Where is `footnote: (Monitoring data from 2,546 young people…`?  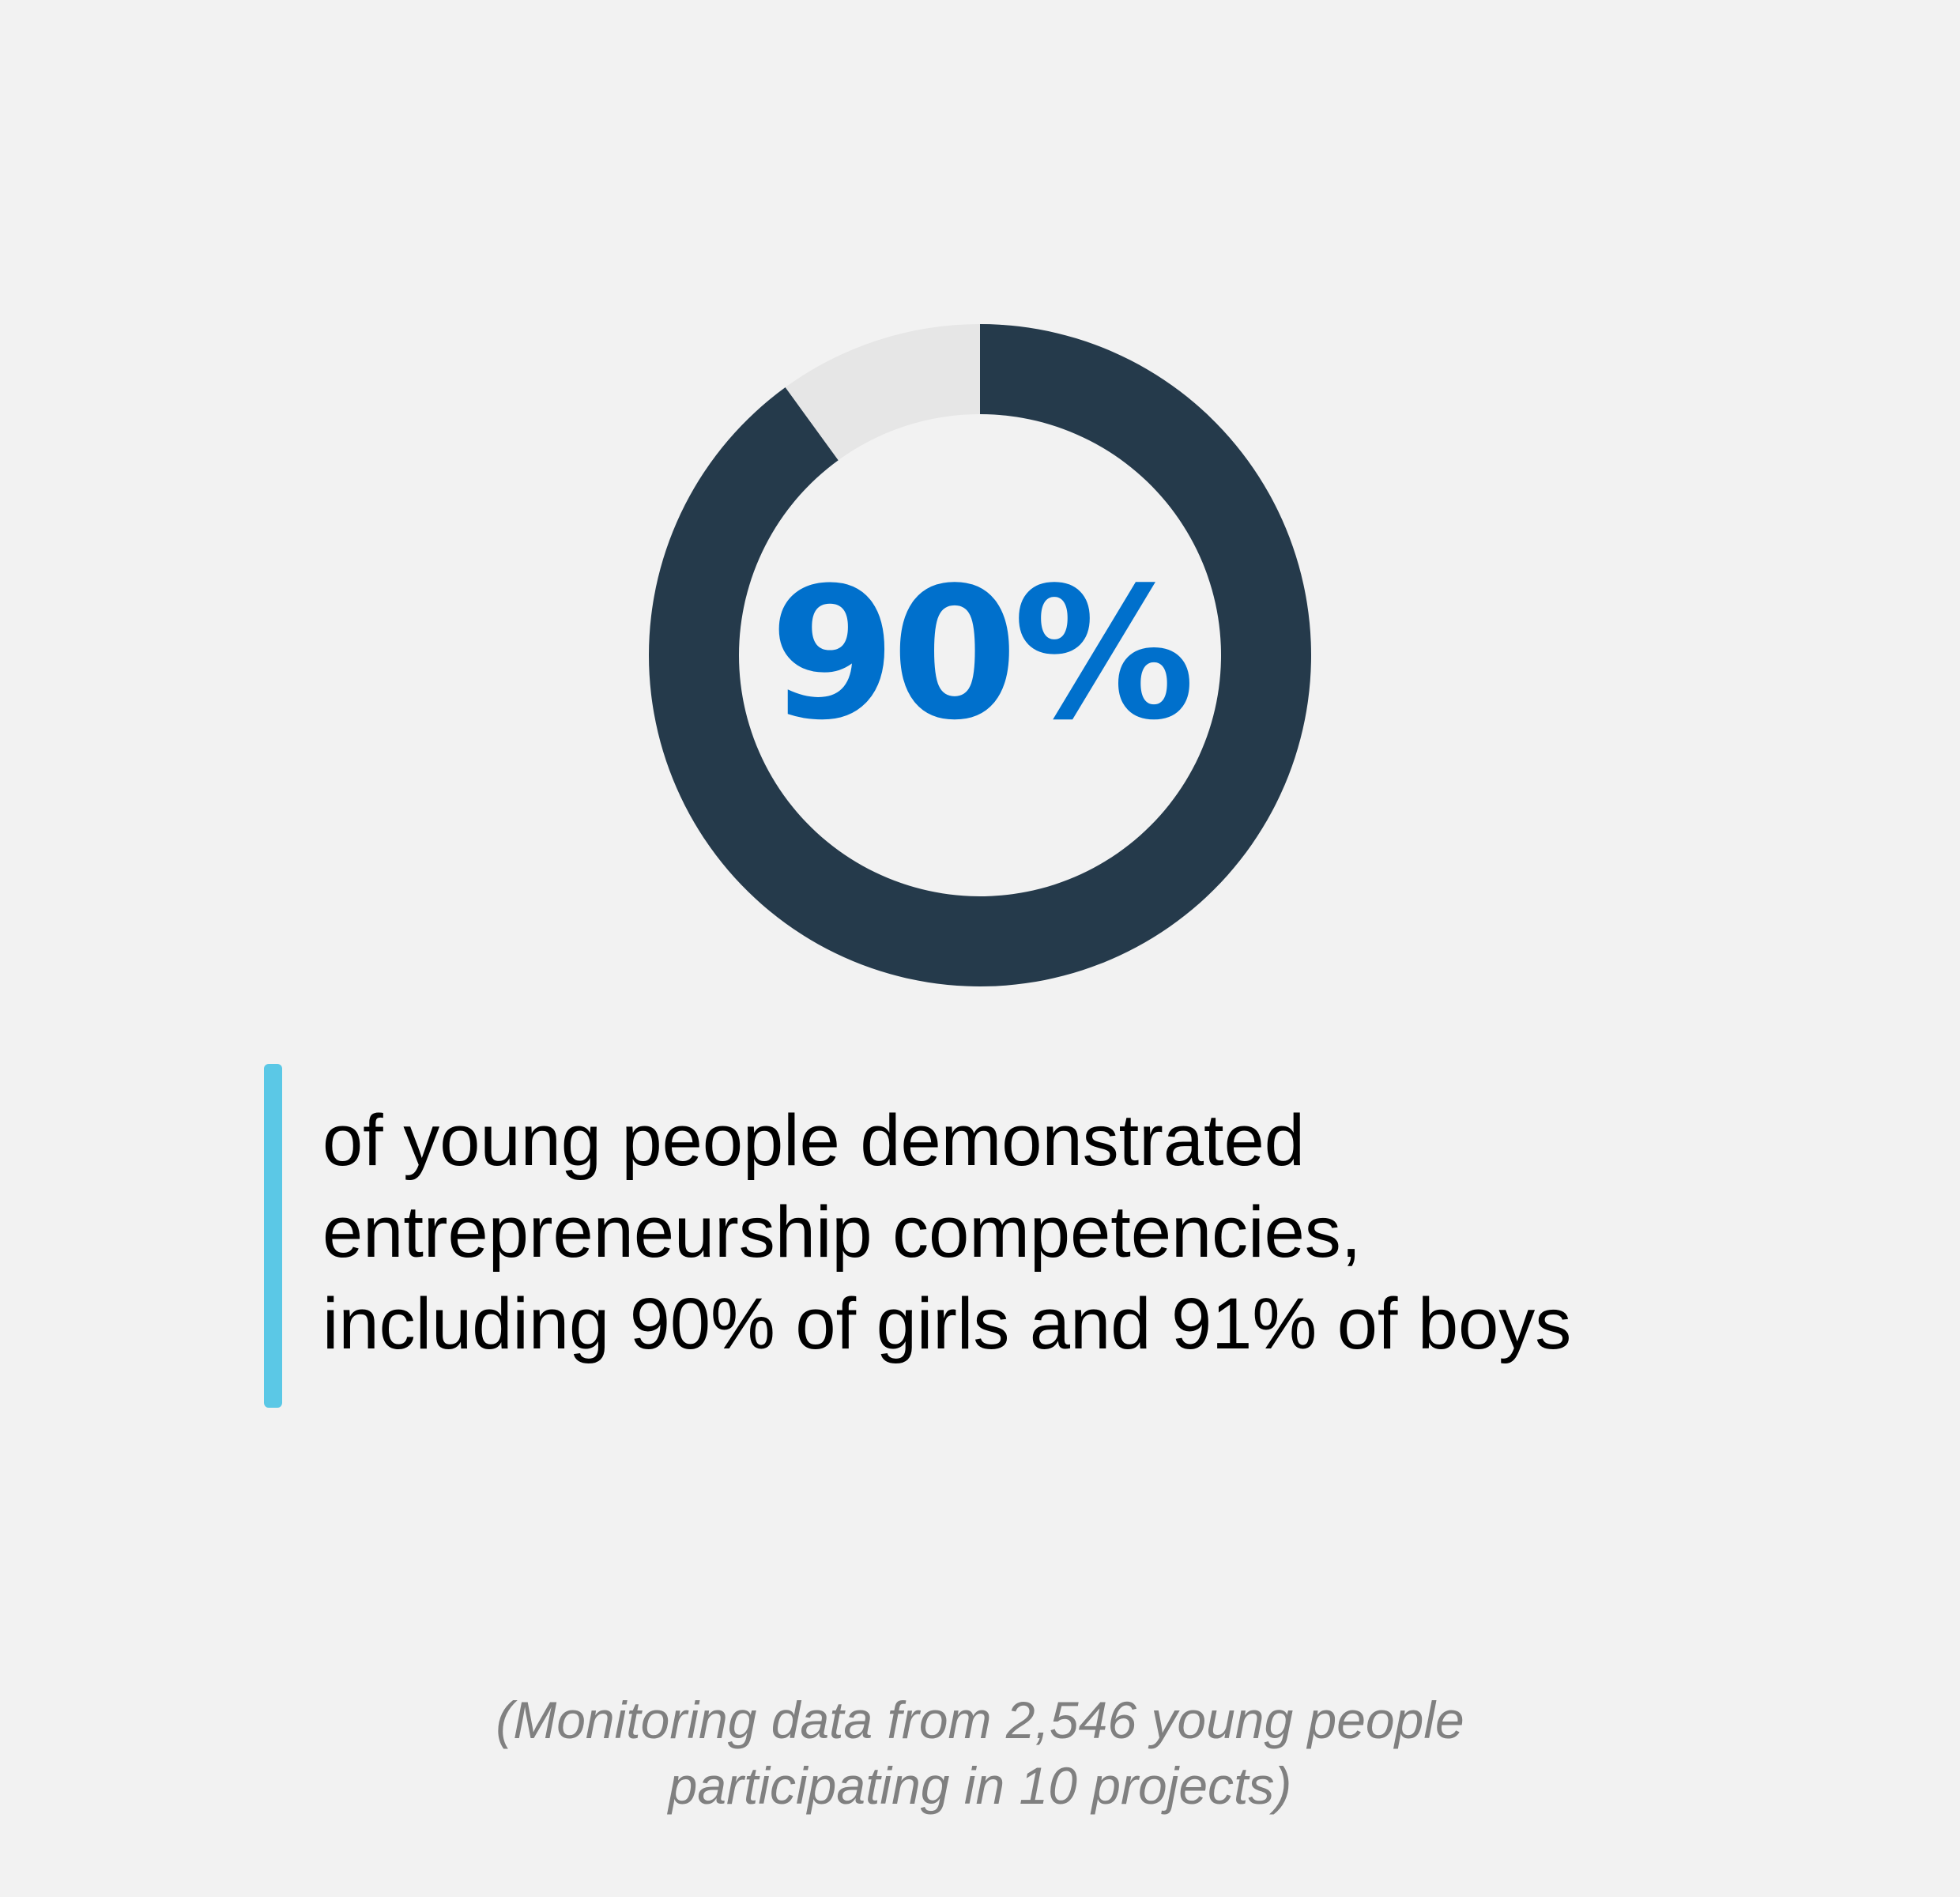
footnote: (Monitoring data from 2,546 young people… is located at coordinates (980, 1753).